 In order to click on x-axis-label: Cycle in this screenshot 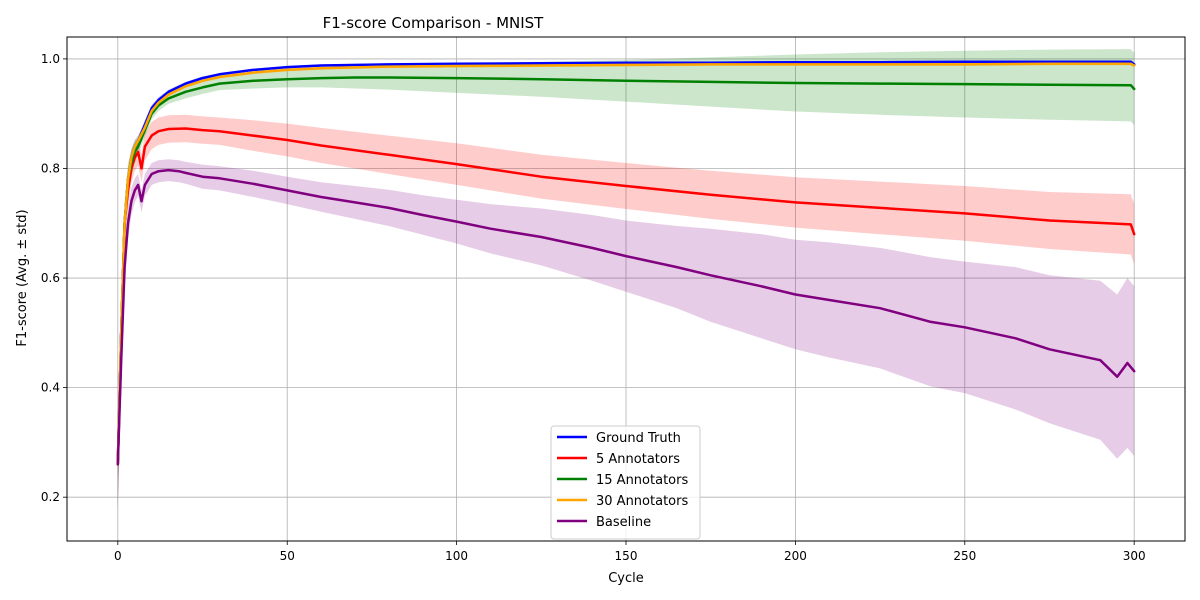, I will do `click(626, 578)`.